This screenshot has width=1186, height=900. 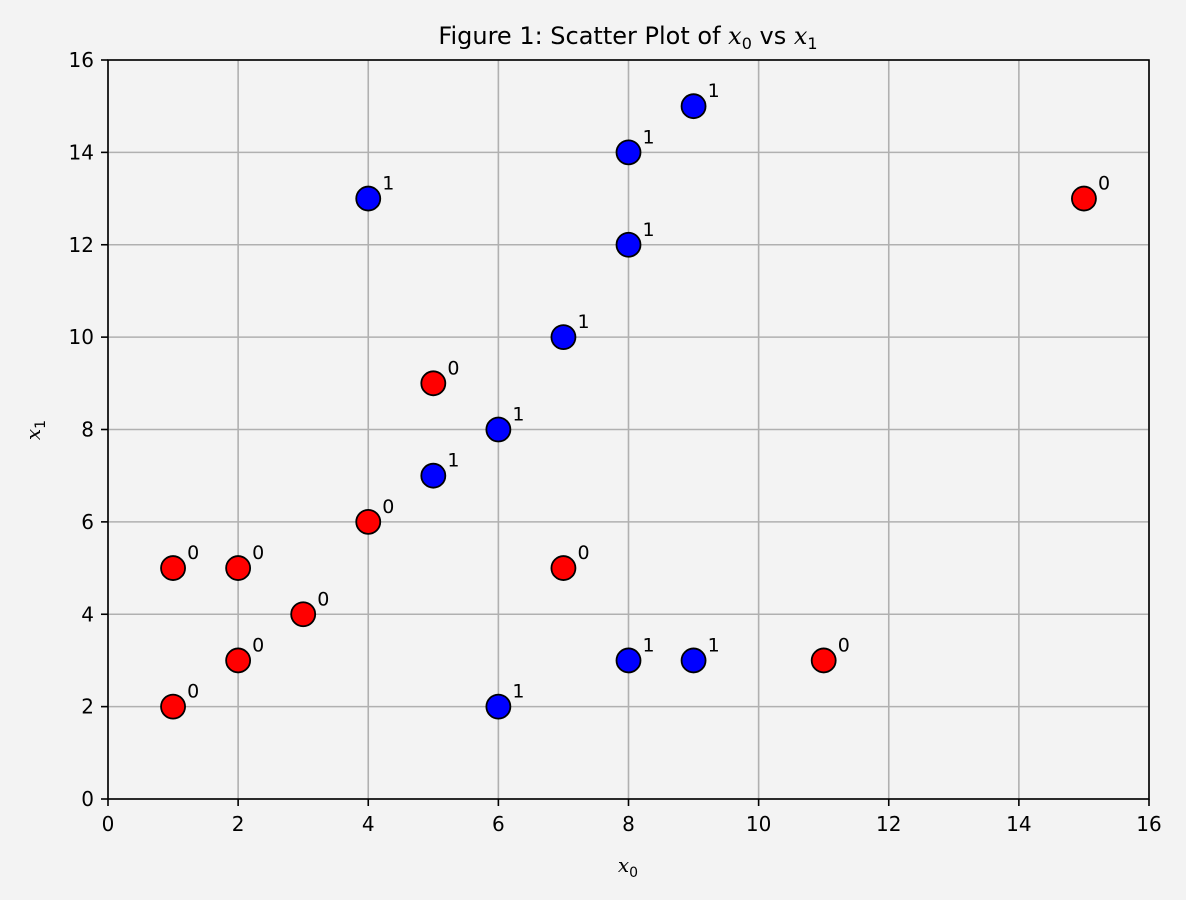 I want to click on y-axis-label: x1, so click(x=35, y=430).